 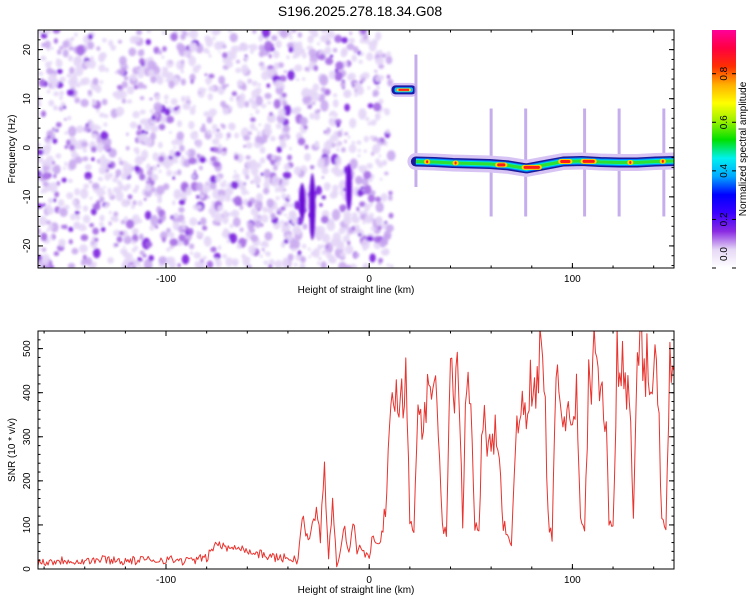 What do you see at coordinates (12, 450) in the screenshot?
I see `snr-ylabel: SNR (10 * v/v)` at bounding box center [12, 450].